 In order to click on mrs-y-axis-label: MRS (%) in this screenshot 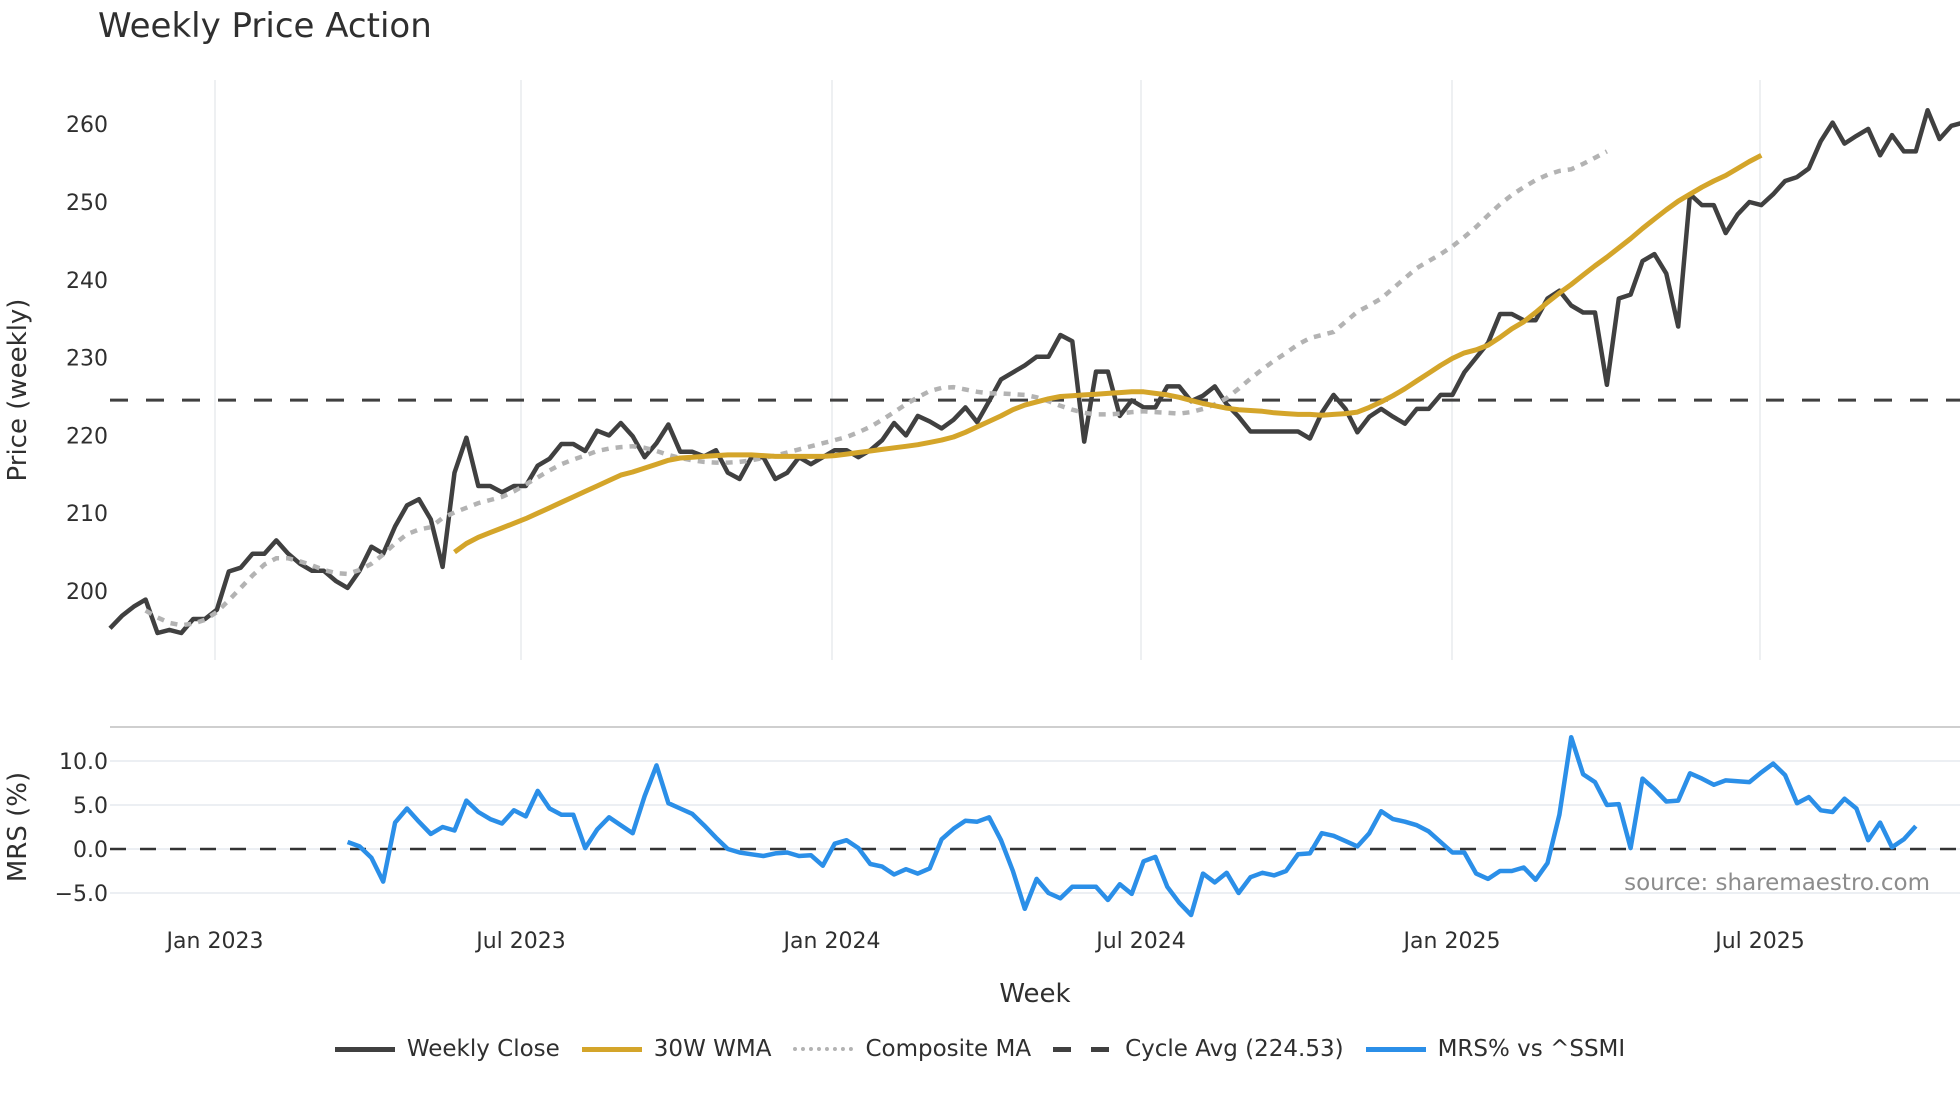, I will do `click(18, 827)`.